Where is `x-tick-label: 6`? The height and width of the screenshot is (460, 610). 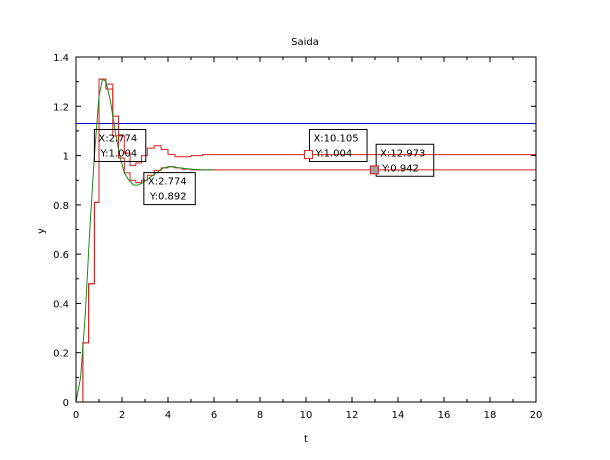 x-tick-label: 6 is located at coordinates (214, 415).